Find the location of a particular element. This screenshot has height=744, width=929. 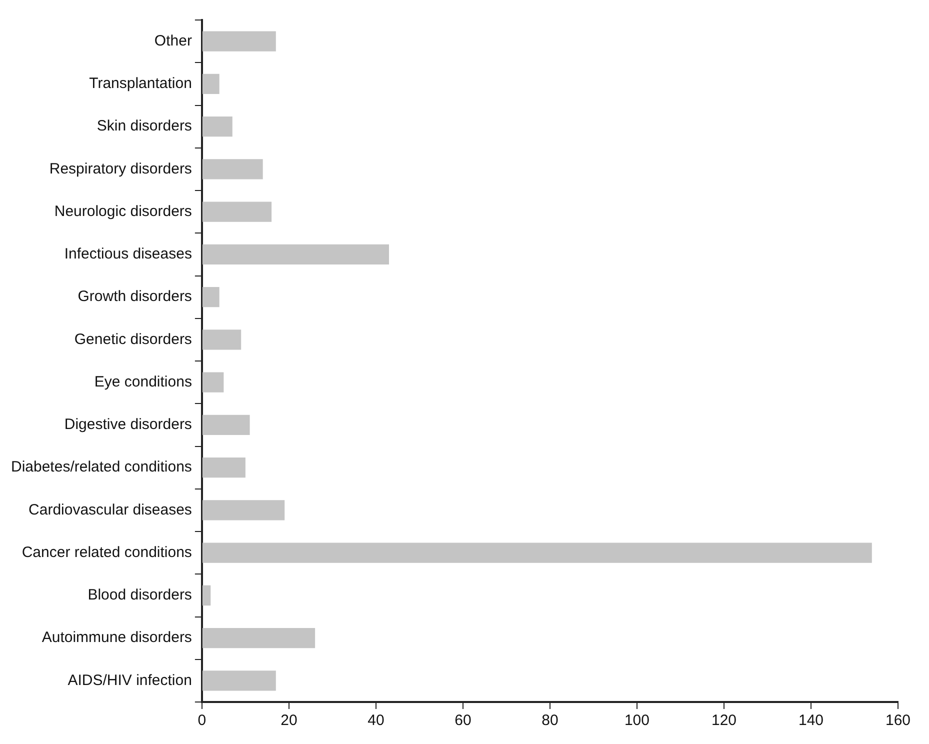

y-tick-label: Digestive disorders is located at coordinates (128, 425).